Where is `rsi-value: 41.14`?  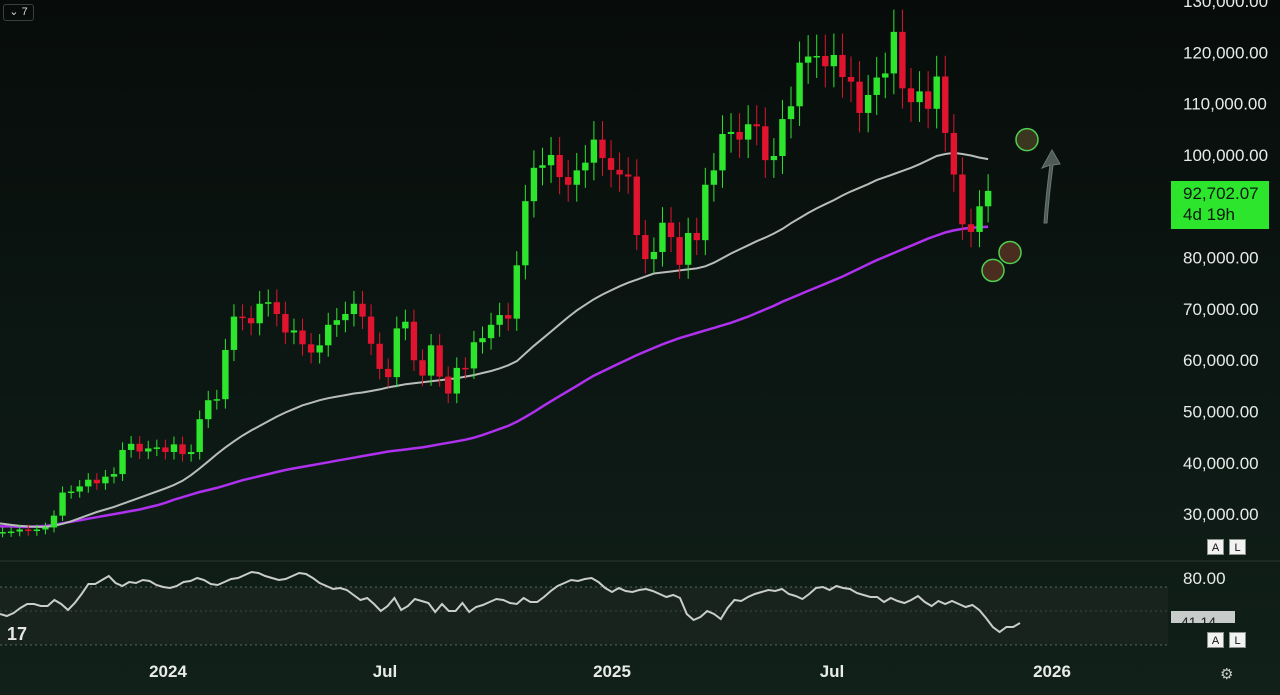
rsi-value: 41.14 is located at coordinates (1199, 618).